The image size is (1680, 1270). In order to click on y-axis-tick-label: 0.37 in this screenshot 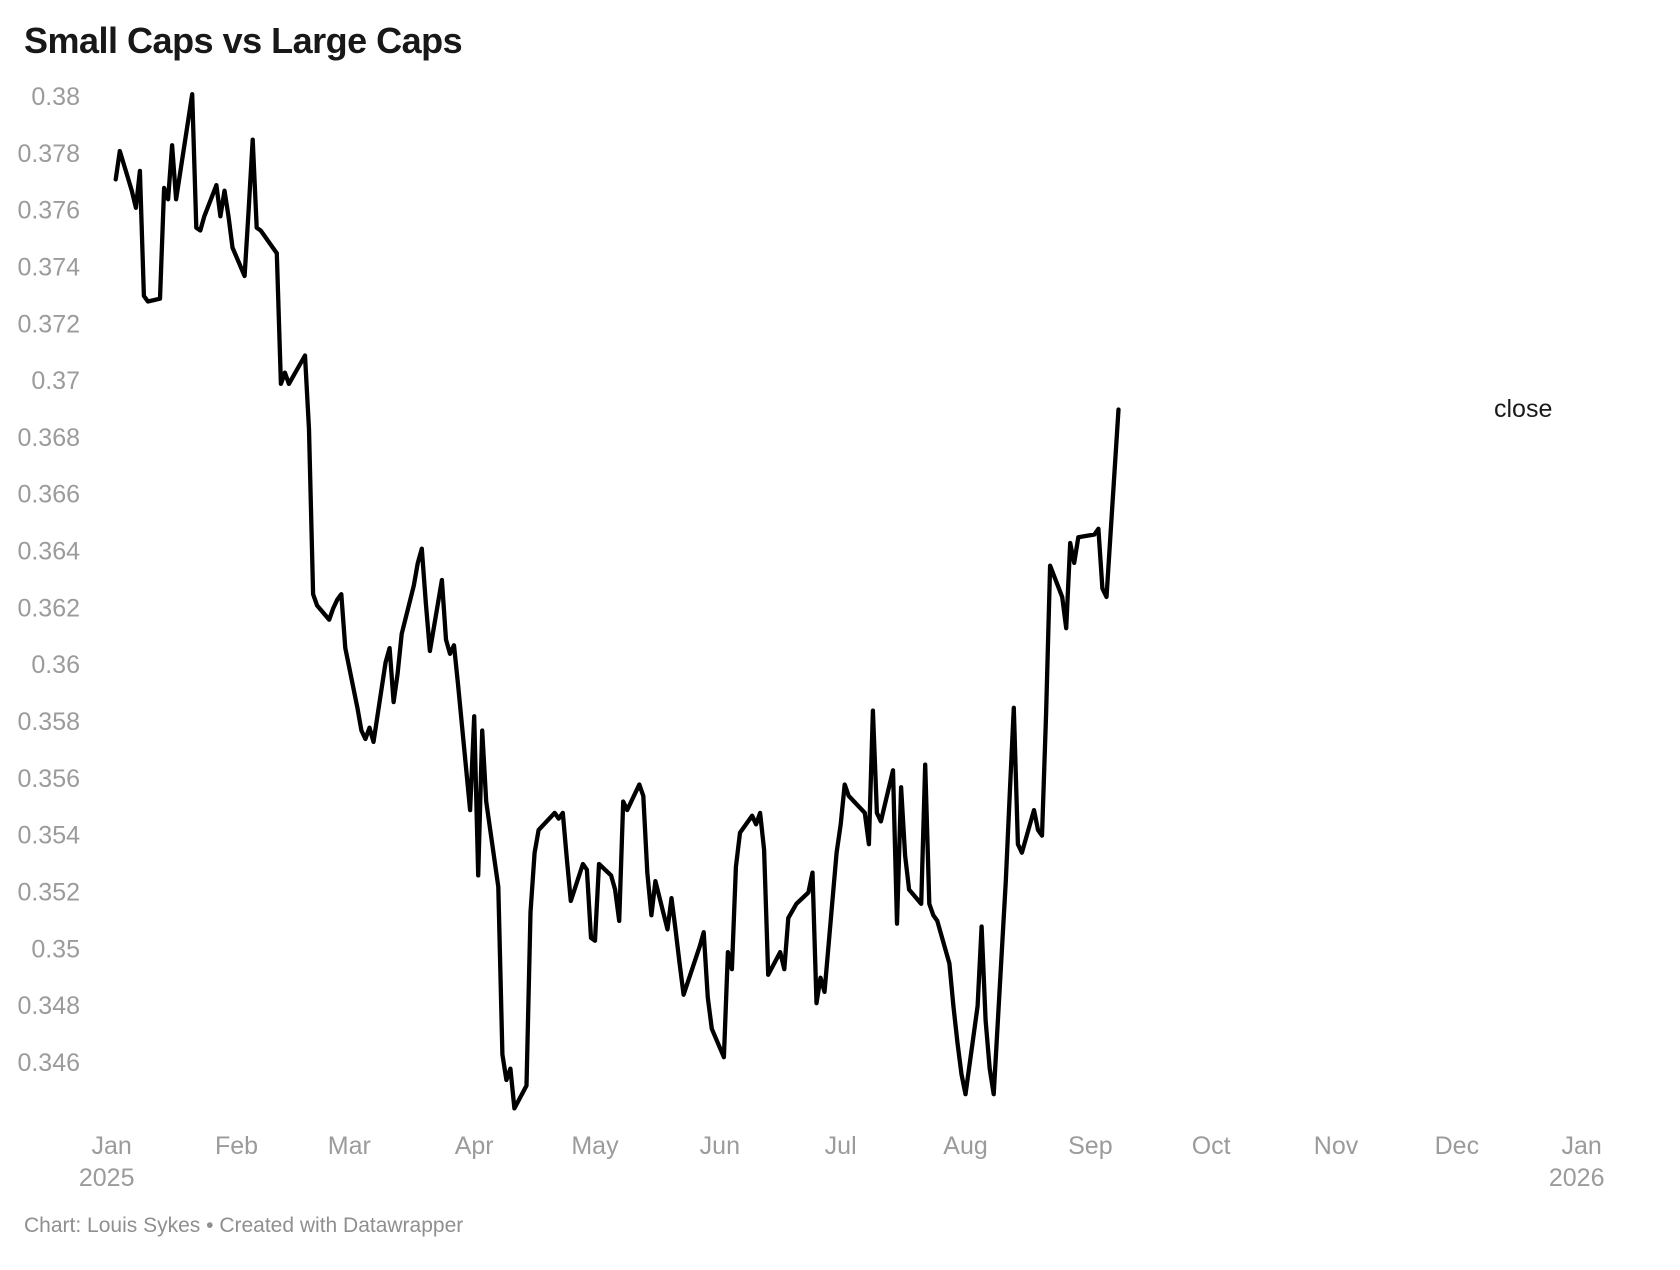, I will do `click(55, 381)`.